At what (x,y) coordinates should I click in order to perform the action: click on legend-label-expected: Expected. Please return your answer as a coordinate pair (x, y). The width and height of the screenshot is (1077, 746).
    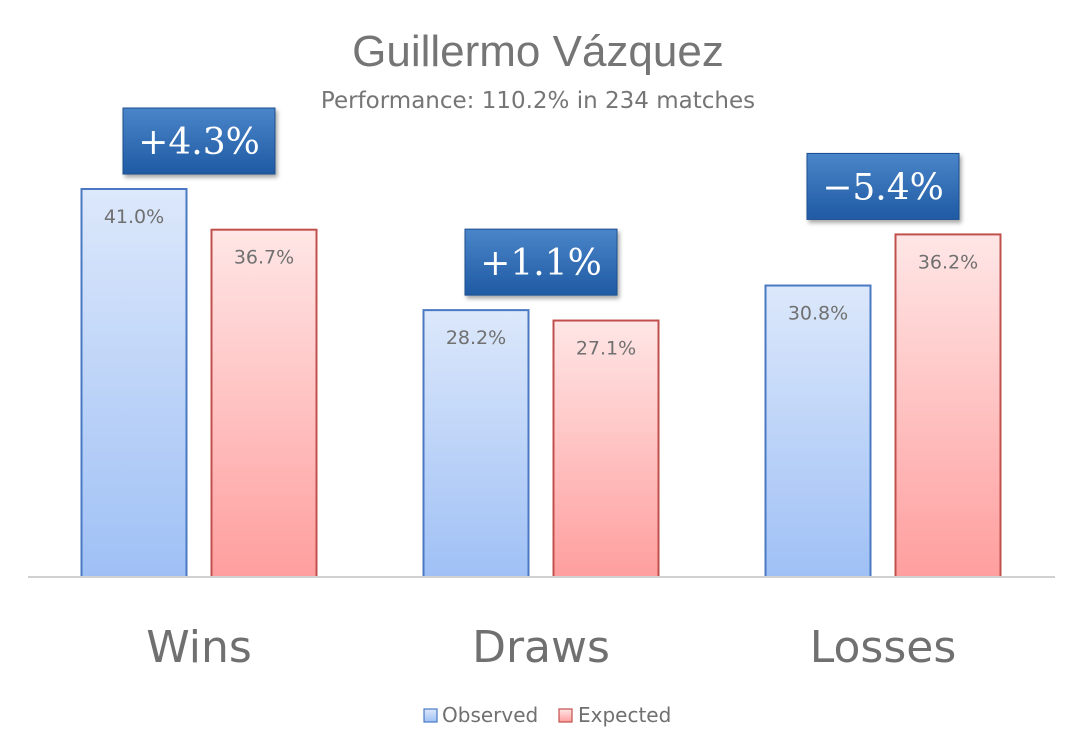
    Looking at the image, I should click on (624, 715).